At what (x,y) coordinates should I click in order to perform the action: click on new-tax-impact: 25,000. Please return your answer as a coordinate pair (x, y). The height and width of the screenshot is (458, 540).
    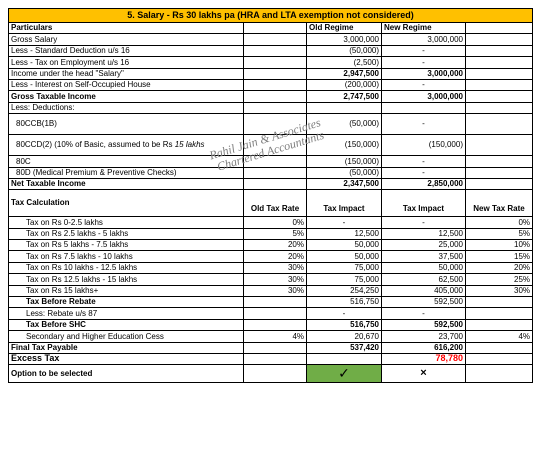
    Looking at the image, I should click on (423, 245).